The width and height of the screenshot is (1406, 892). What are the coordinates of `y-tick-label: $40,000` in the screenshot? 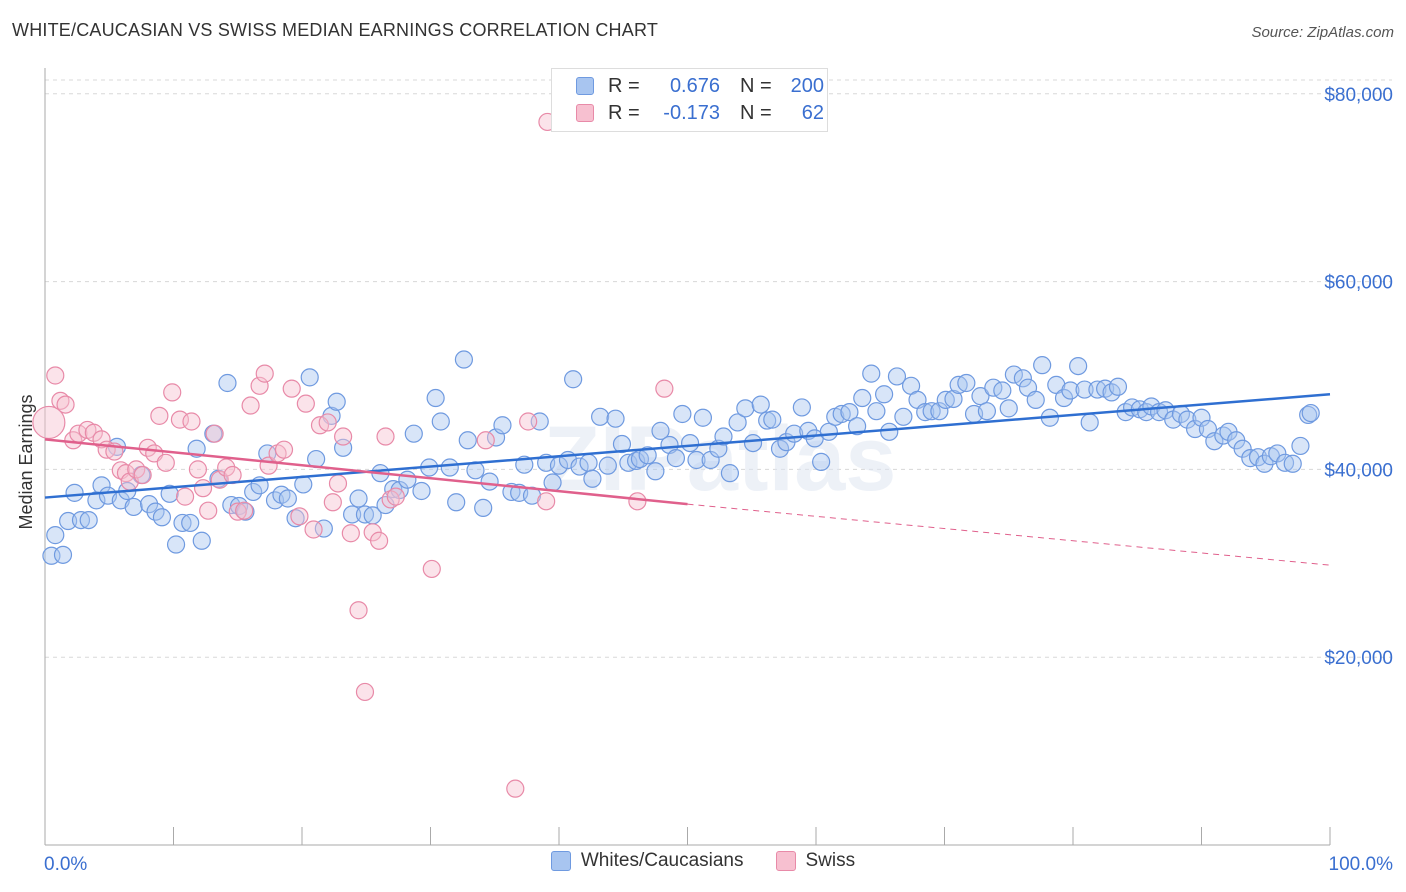 It's located at (1358, 470).